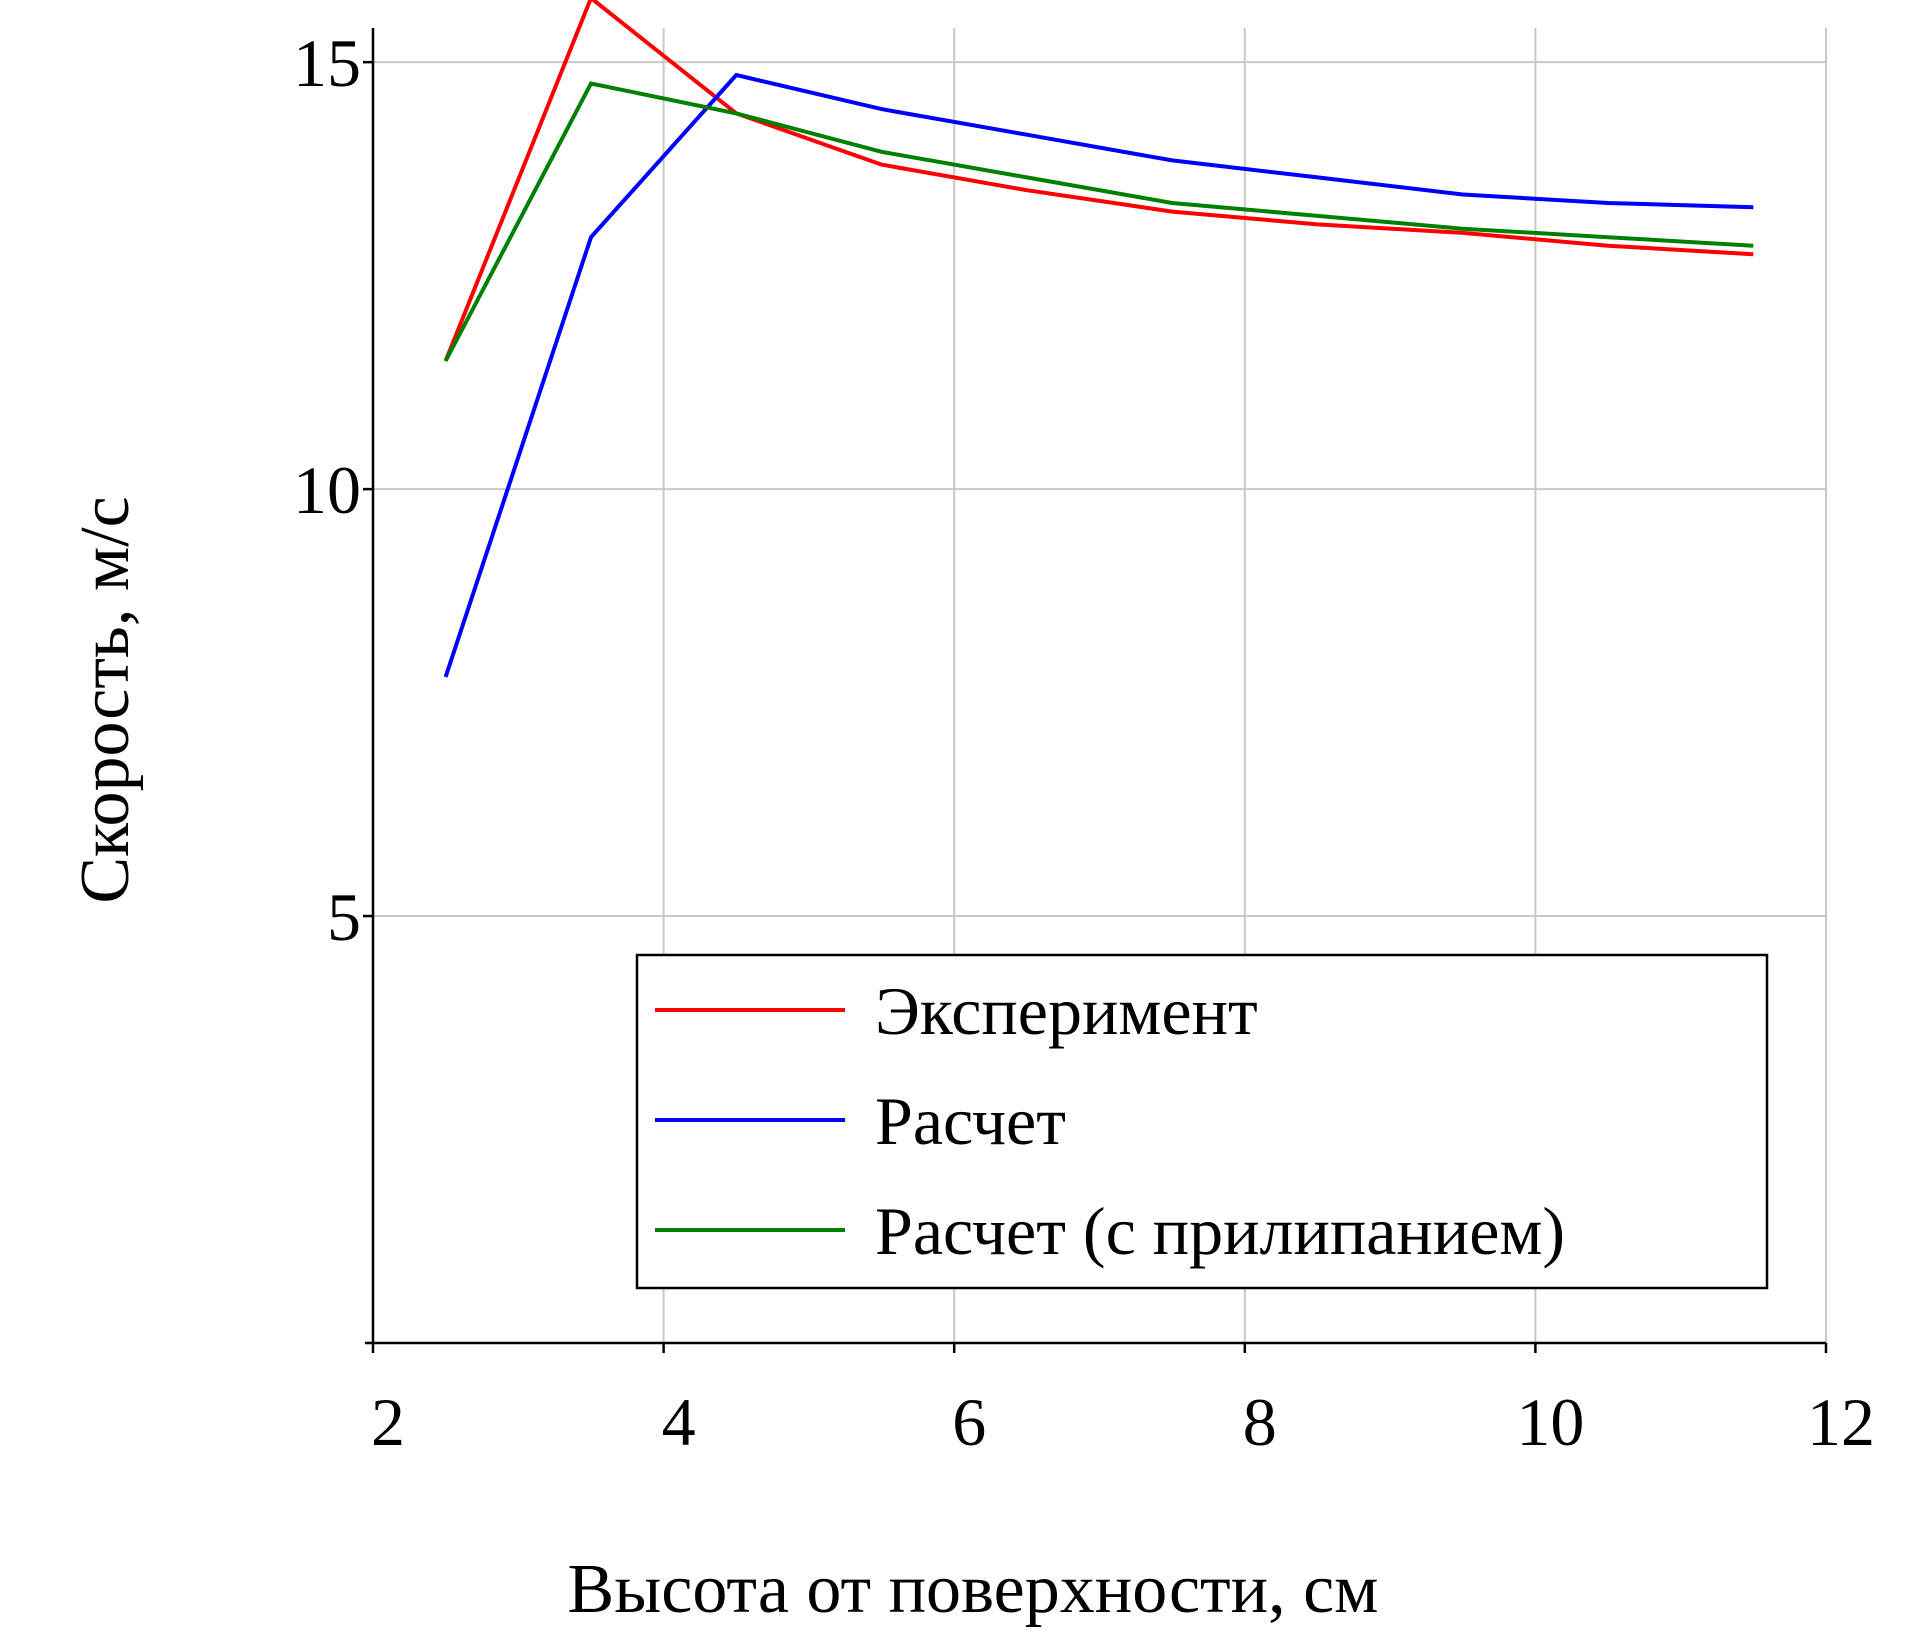 The image size is (1920, 1645). Describe the element at coordinates (1260, 1422) in the screenshot. I see `x-tick-label: 8` at that location.